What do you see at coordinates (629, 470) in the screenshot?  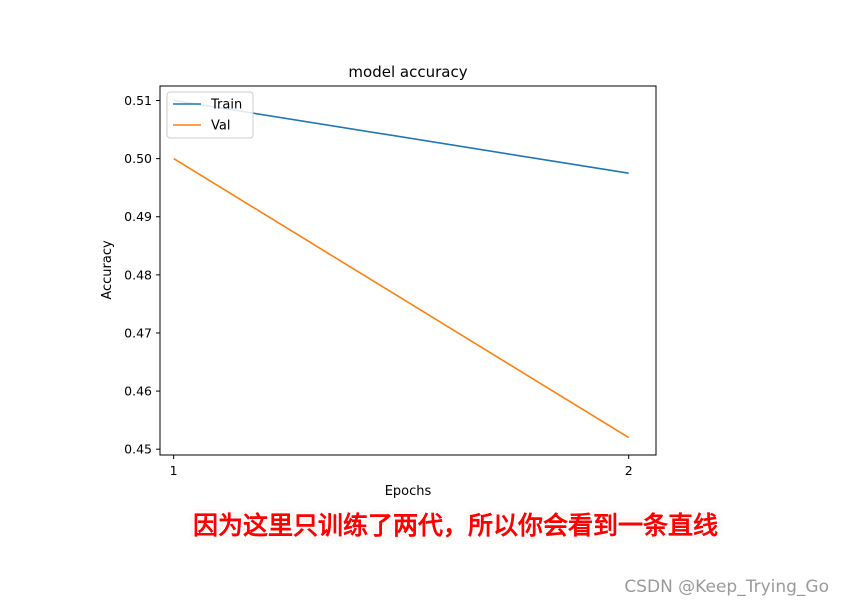 I see `x-tick-label: 2` at bounding box center [629, 470].